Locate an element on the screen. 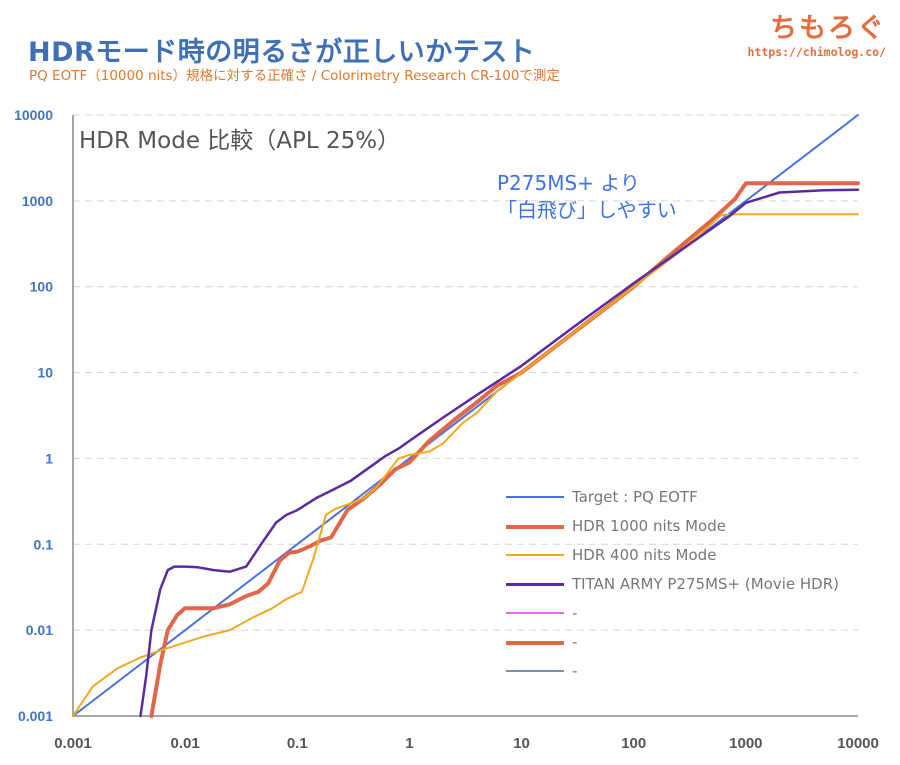 This screenshot has width=900, height=765. y-tick-label-10000: 10000 is located at coordinates (33, 115).